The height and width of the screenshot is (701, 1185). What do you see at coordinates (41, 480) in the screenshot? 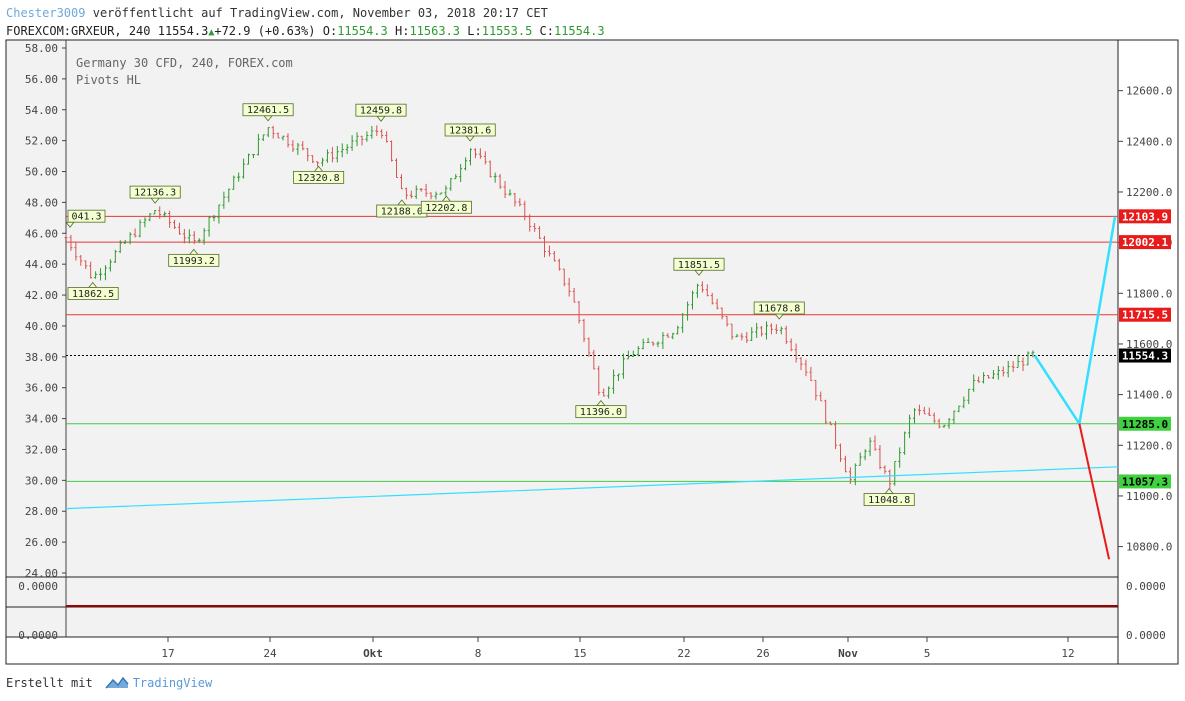
I see `left-axis-label: 30.00` at bounding box center [41, 480].